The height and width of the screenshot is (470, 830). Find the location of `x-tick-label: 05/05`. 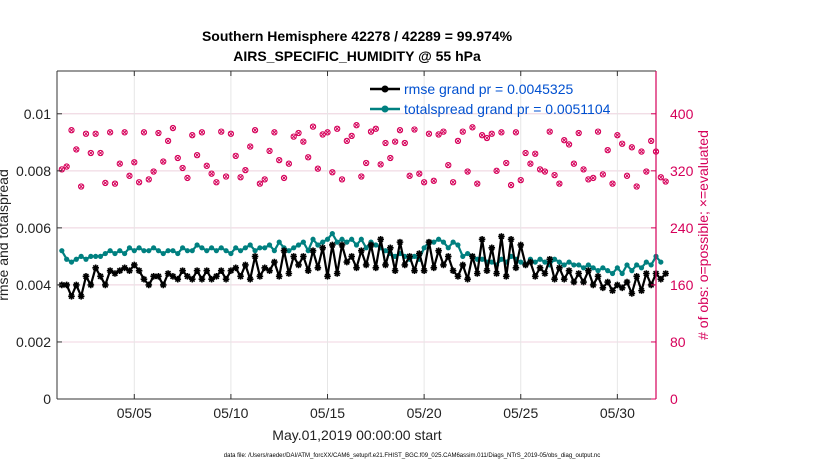

x-tick-label: 05/05 is located at coordinates (134, 413).